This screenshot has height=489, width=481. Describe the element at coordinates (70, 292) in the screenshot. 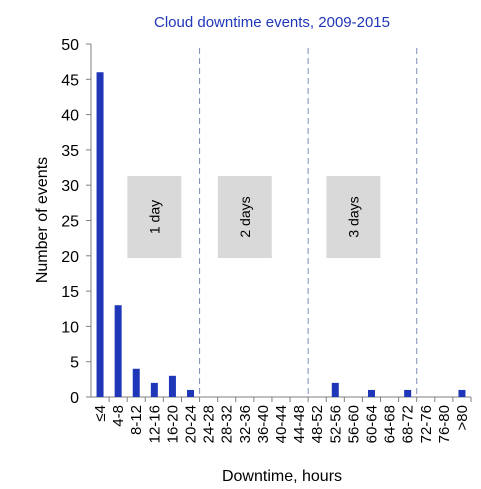

I see `y-tick-label: 15` at that location.